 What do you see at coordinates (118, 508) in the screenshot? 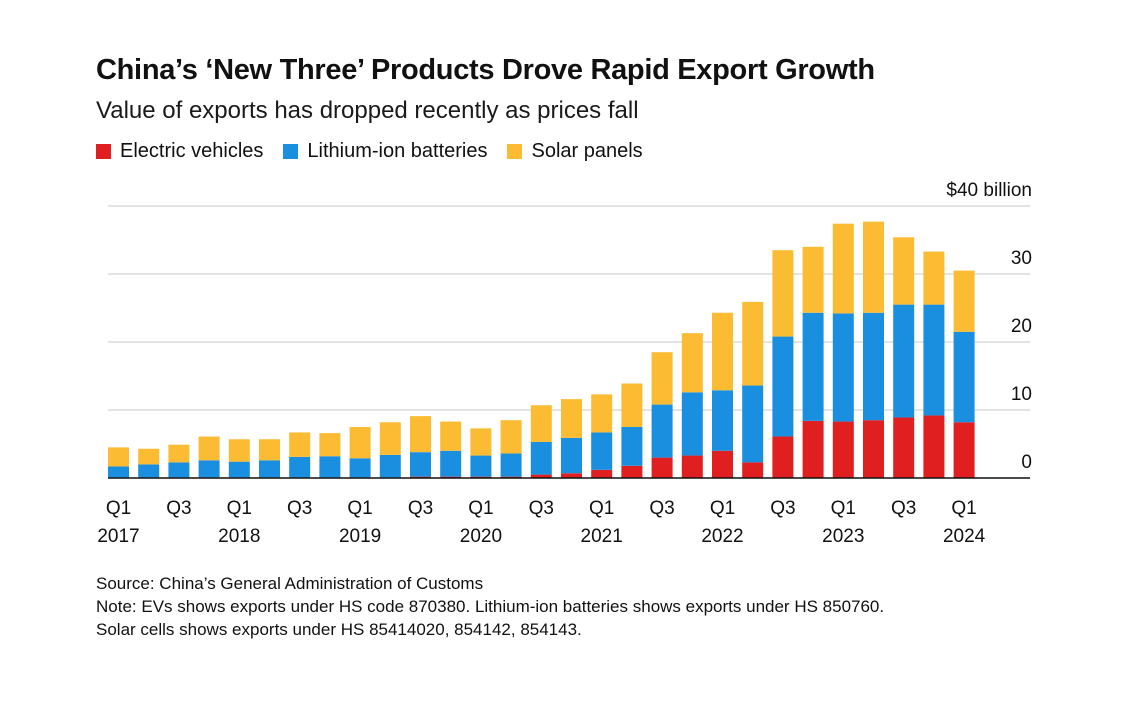
I see `x-tick-label-q1-2017: Q1` at bounding box center [118, 508].